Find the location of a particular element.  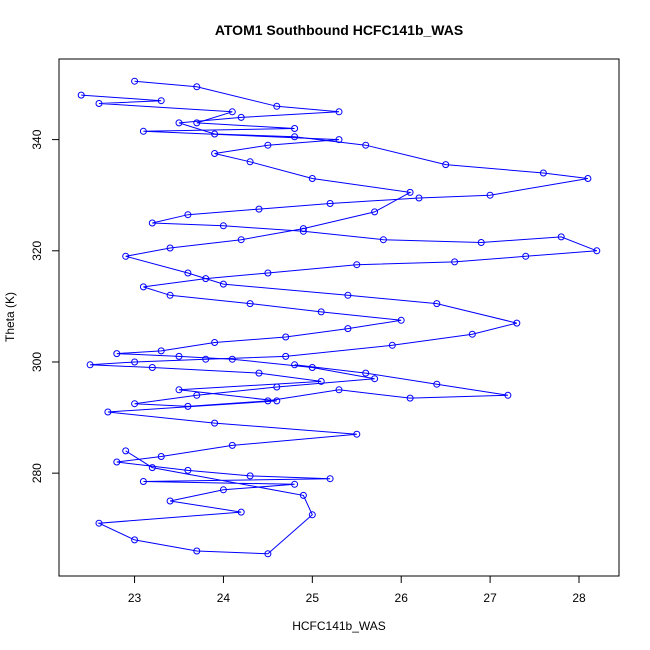

x-tick-label: 26 is located at coordinates (402, 598).